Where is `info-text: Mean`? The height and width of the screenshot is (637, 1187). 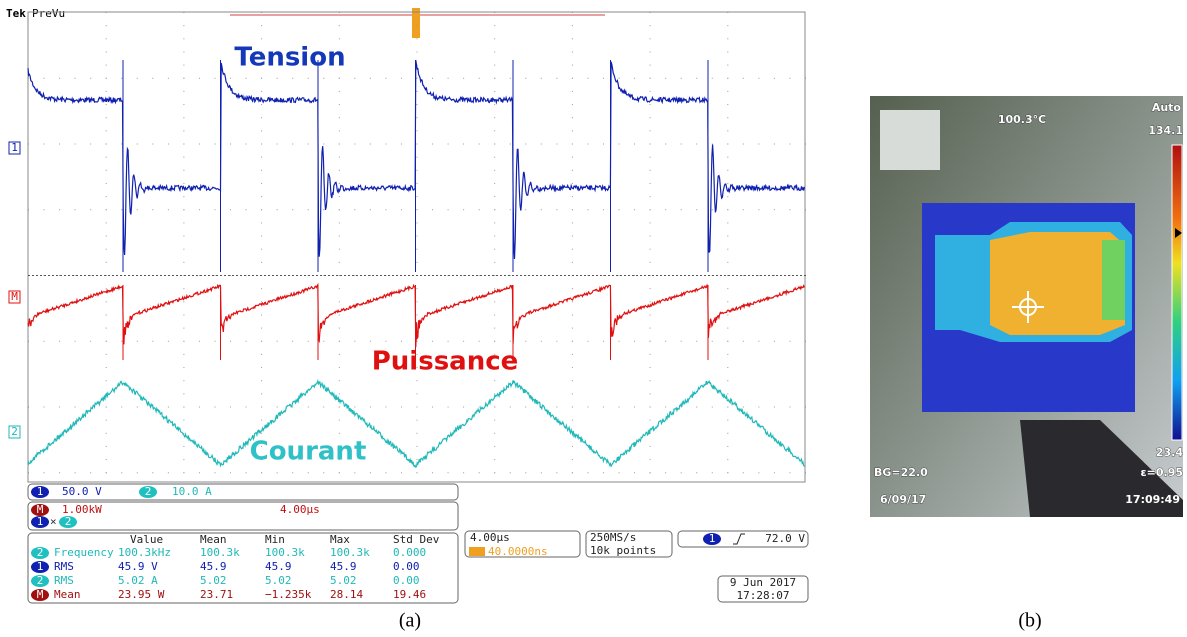
info-text: Mean is located at coordinates (213, 539).